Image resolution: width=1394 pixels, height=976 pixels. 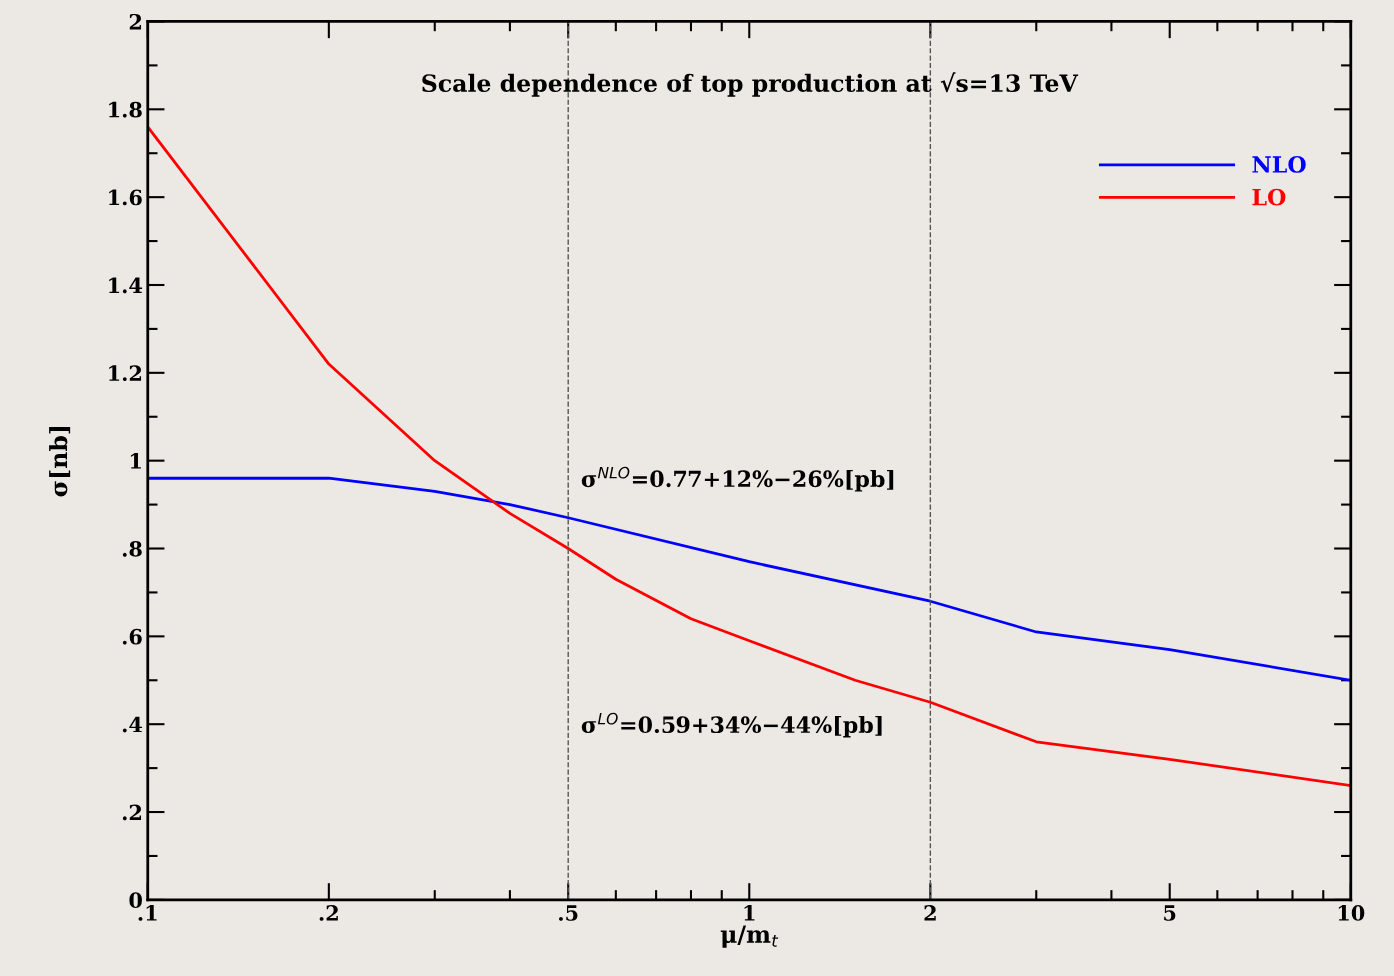 I want to click on x-tick-label: 5, so click(x=1170, y=913).